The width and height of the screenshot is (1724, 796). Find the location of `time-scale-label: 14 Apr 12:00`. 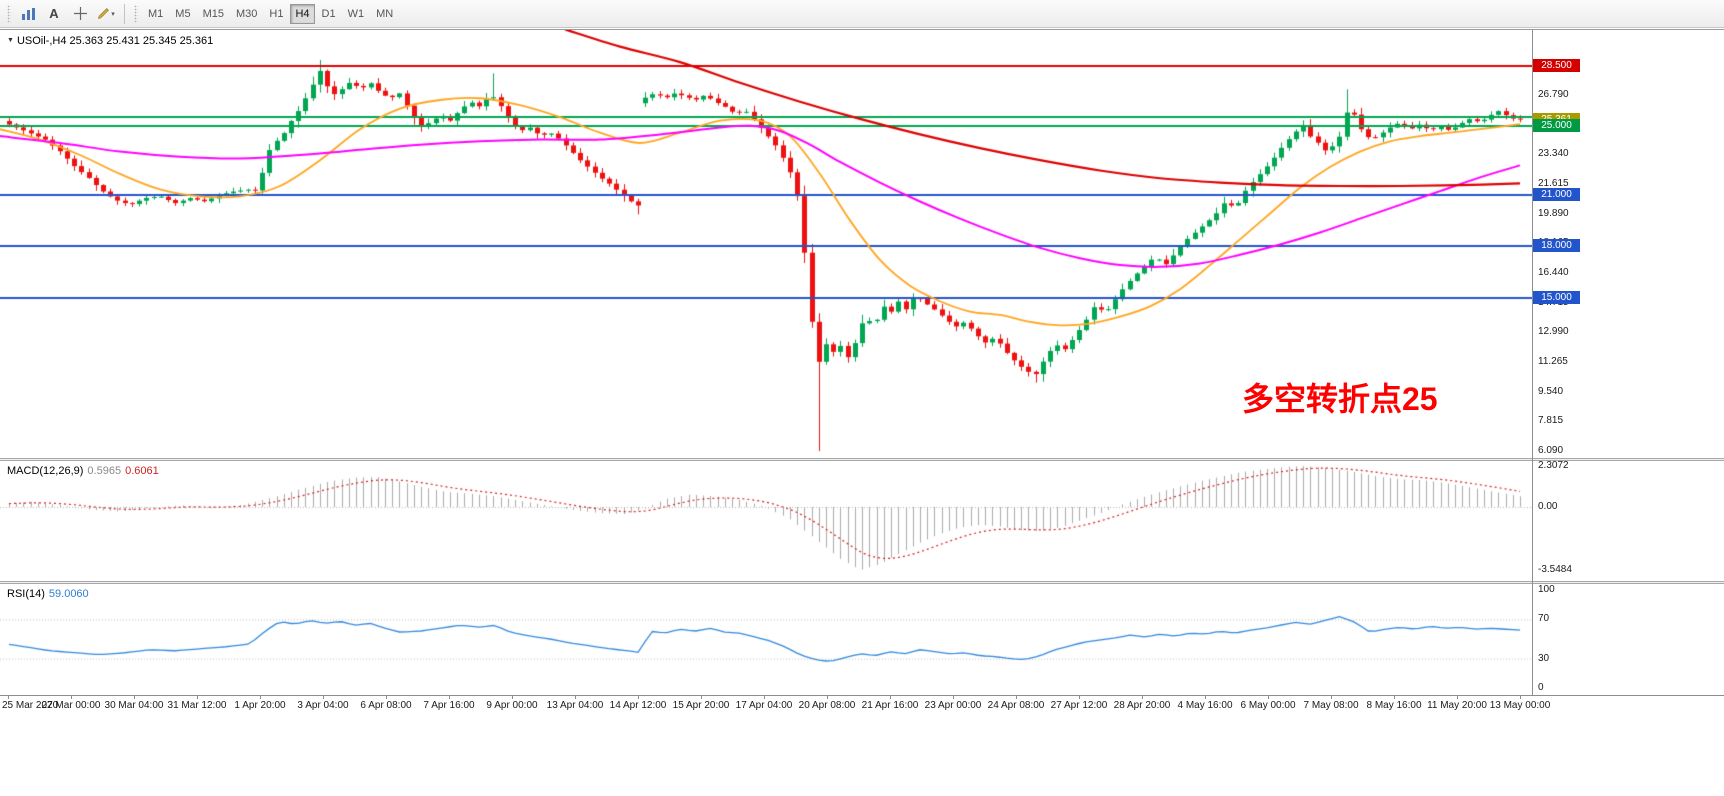

time-scale-label: 14 Apr 12:00 is located at coordinates (638, 705).